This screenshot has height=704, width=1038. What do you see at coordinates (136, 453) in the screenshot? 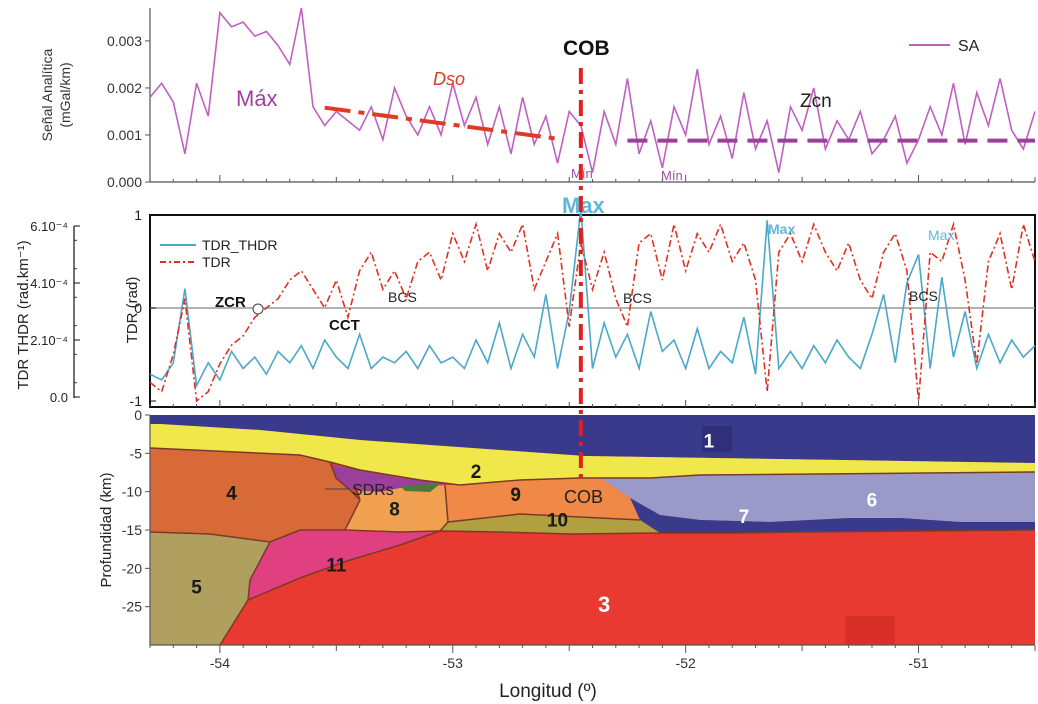
I see `depth-y-tick-label: -5` at bounding box center [136, 453].